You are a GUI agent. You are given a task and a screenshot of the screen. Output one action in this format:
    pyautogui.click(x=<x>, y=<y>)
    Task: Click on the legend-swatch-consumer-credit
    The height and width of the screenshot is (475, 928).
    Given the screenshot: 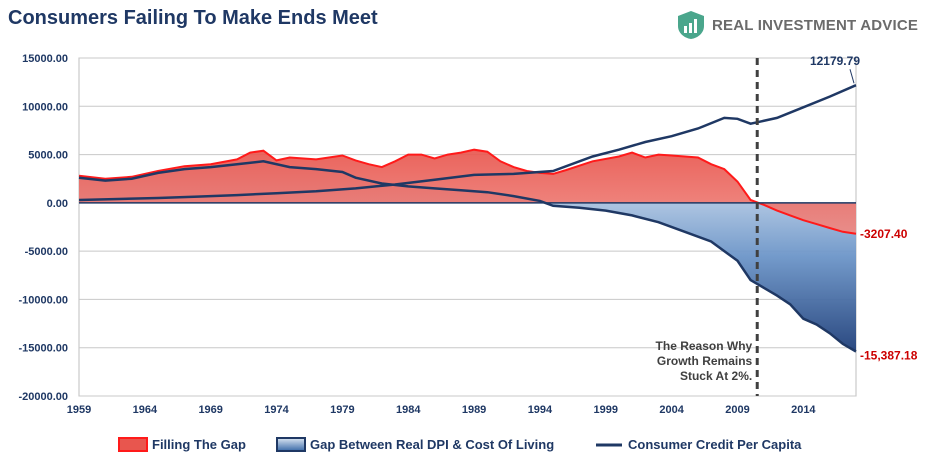 What is the action you would take?
    pyautogui.click(x=609, y=445)
    